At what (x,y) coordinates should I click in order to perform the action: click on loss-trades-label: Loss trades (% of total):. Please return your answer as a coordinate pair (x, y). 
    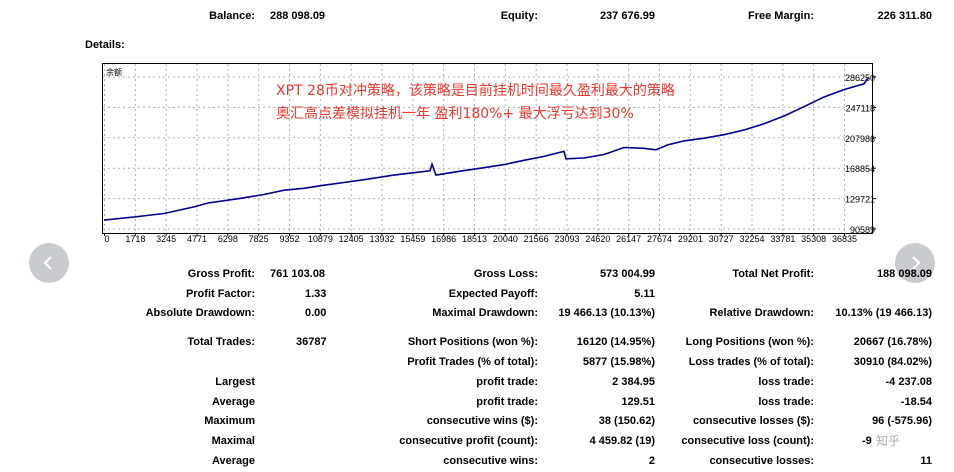
    Looking at the image, I should click on (751, 362).